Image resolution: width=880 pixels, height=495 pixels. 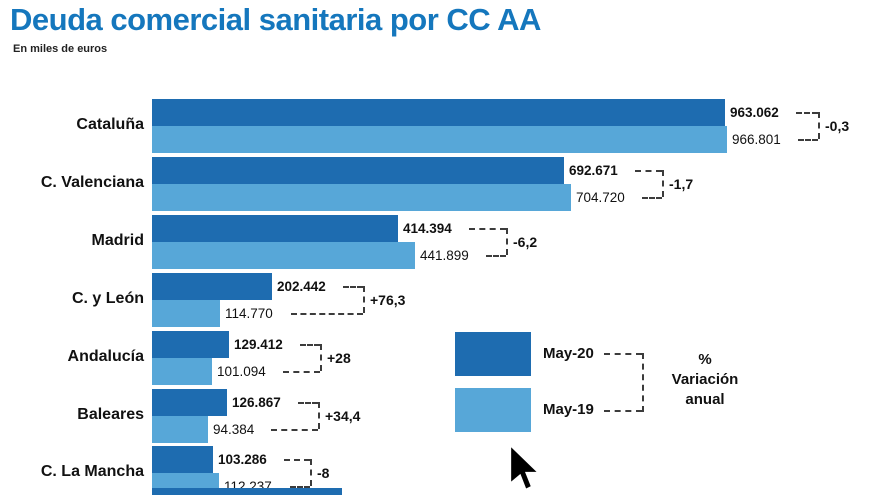 What do you see at coordinates (182, 371) in the screenshot?
I see `bar-may19-andalucia` at bounding box center [182, 371].